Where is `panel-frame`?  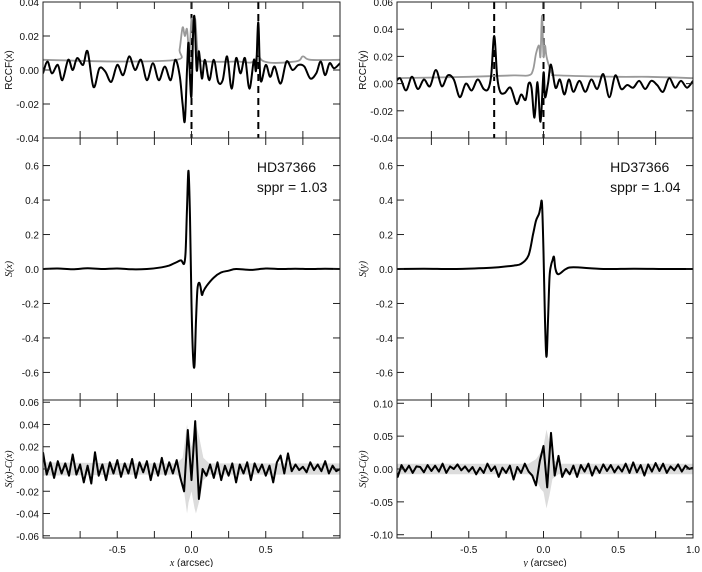 panel-frame is located at coordinates (545, 70).